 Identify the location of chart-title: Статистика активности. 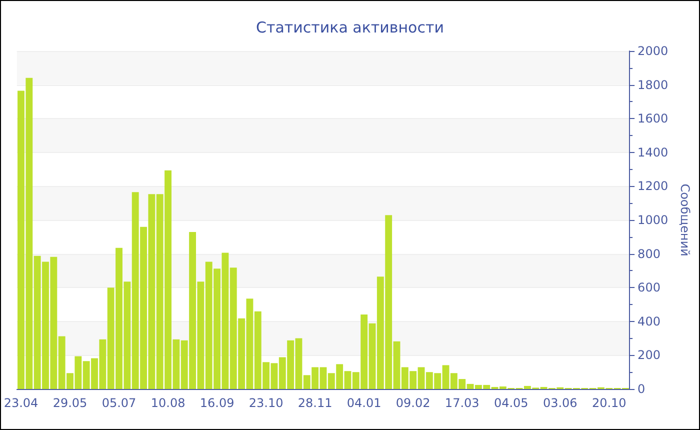
(350, 27).